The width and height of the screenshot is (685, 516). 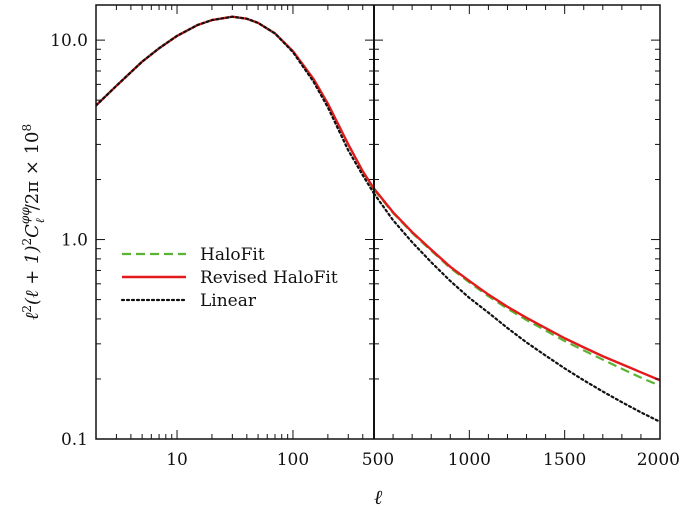 I want to click on x-tick-label-right: 2000, so click(x=658, y=460).